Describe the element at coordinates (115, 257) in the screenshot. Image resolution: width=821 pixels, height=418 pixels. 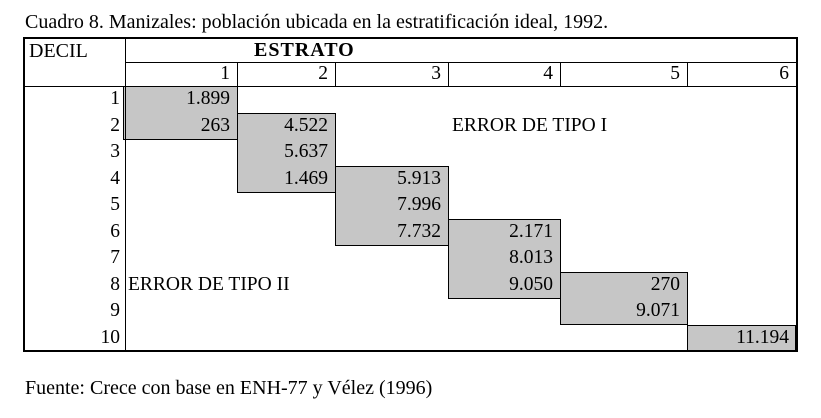
I see `decil-cell: 7` at that location.